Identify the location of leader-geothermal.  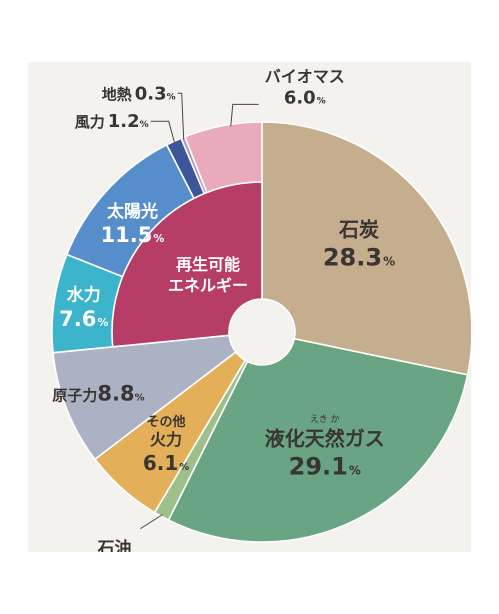
(181, 116).